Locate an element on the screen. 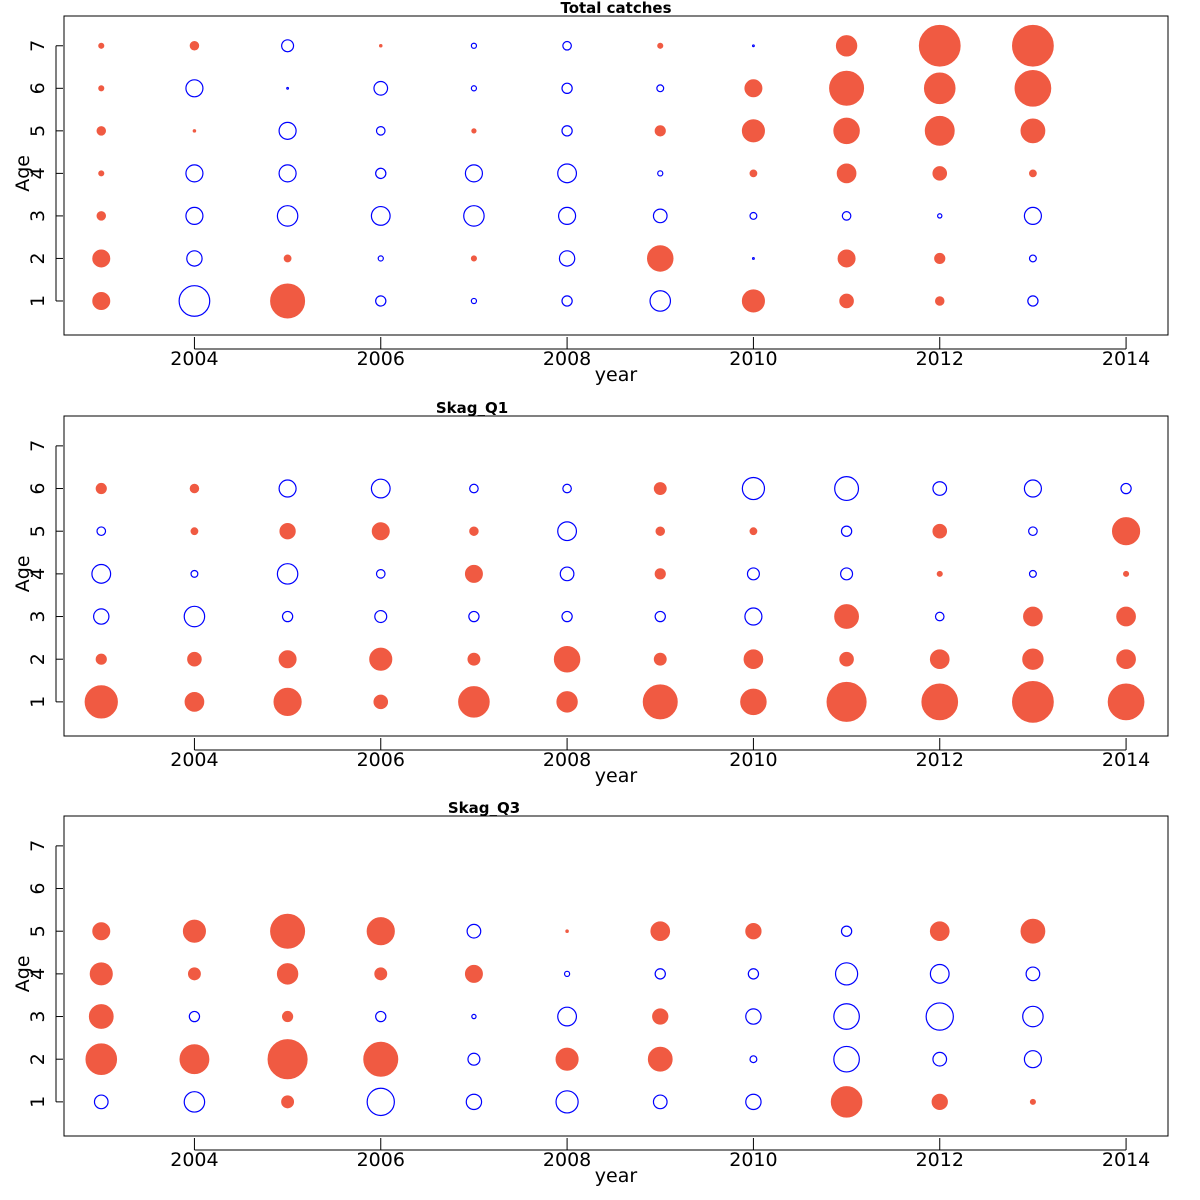 The image size is (1200, 1200). y-tick-label: 2 is located at coordinates (38, 1059).